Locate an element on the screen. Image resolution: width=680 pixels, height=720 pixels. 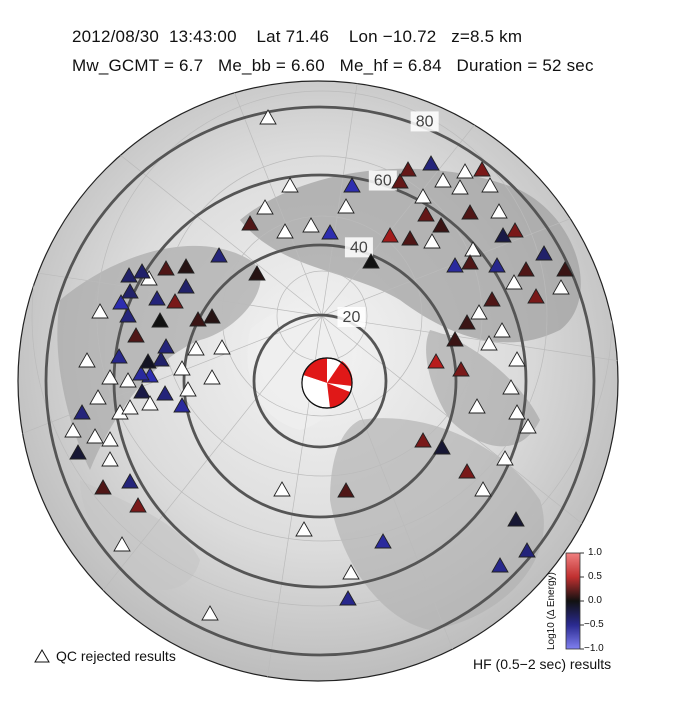
me-hf: Me_hf = 6.84 is located at coordinates (390, 65).